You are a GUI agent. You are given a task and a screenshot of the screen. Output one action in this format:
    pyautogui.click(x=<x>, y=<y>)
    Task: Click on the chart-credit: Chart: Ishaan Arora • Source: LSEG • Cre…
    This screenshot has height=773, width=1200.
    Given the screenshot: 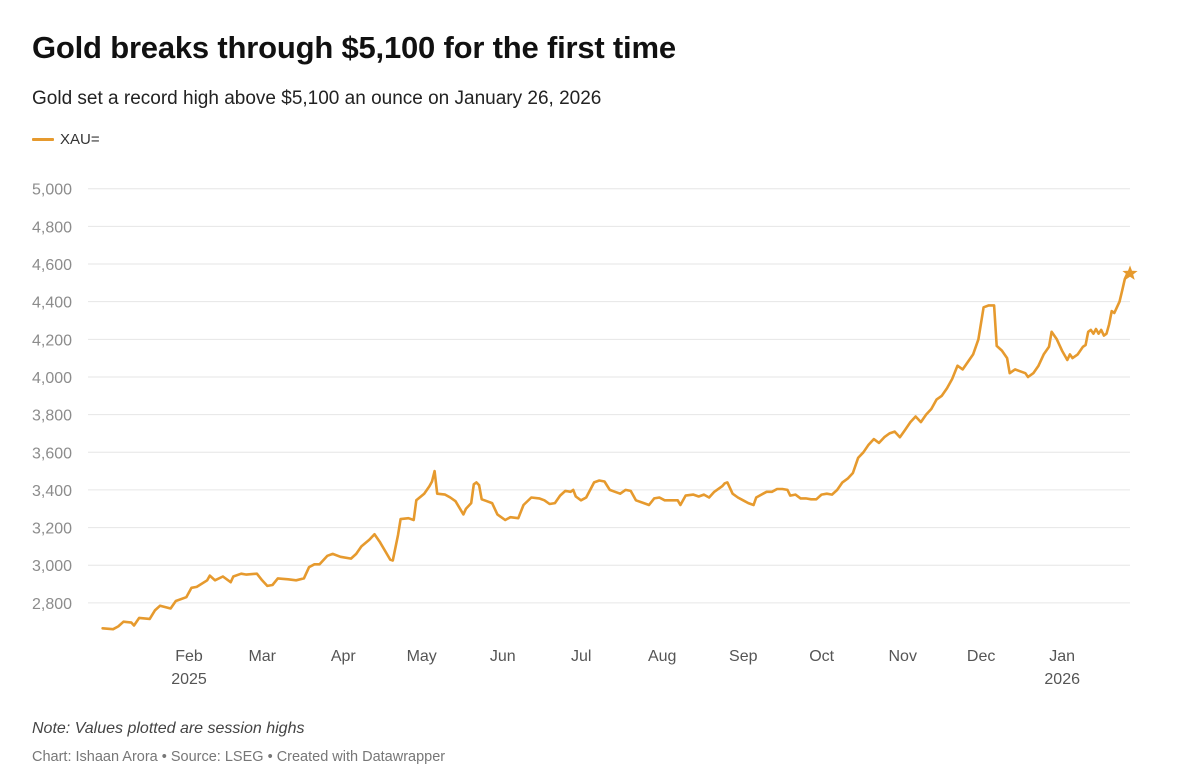 What is the action you would take?
    pyautogui.click(x=239, y=757)
    